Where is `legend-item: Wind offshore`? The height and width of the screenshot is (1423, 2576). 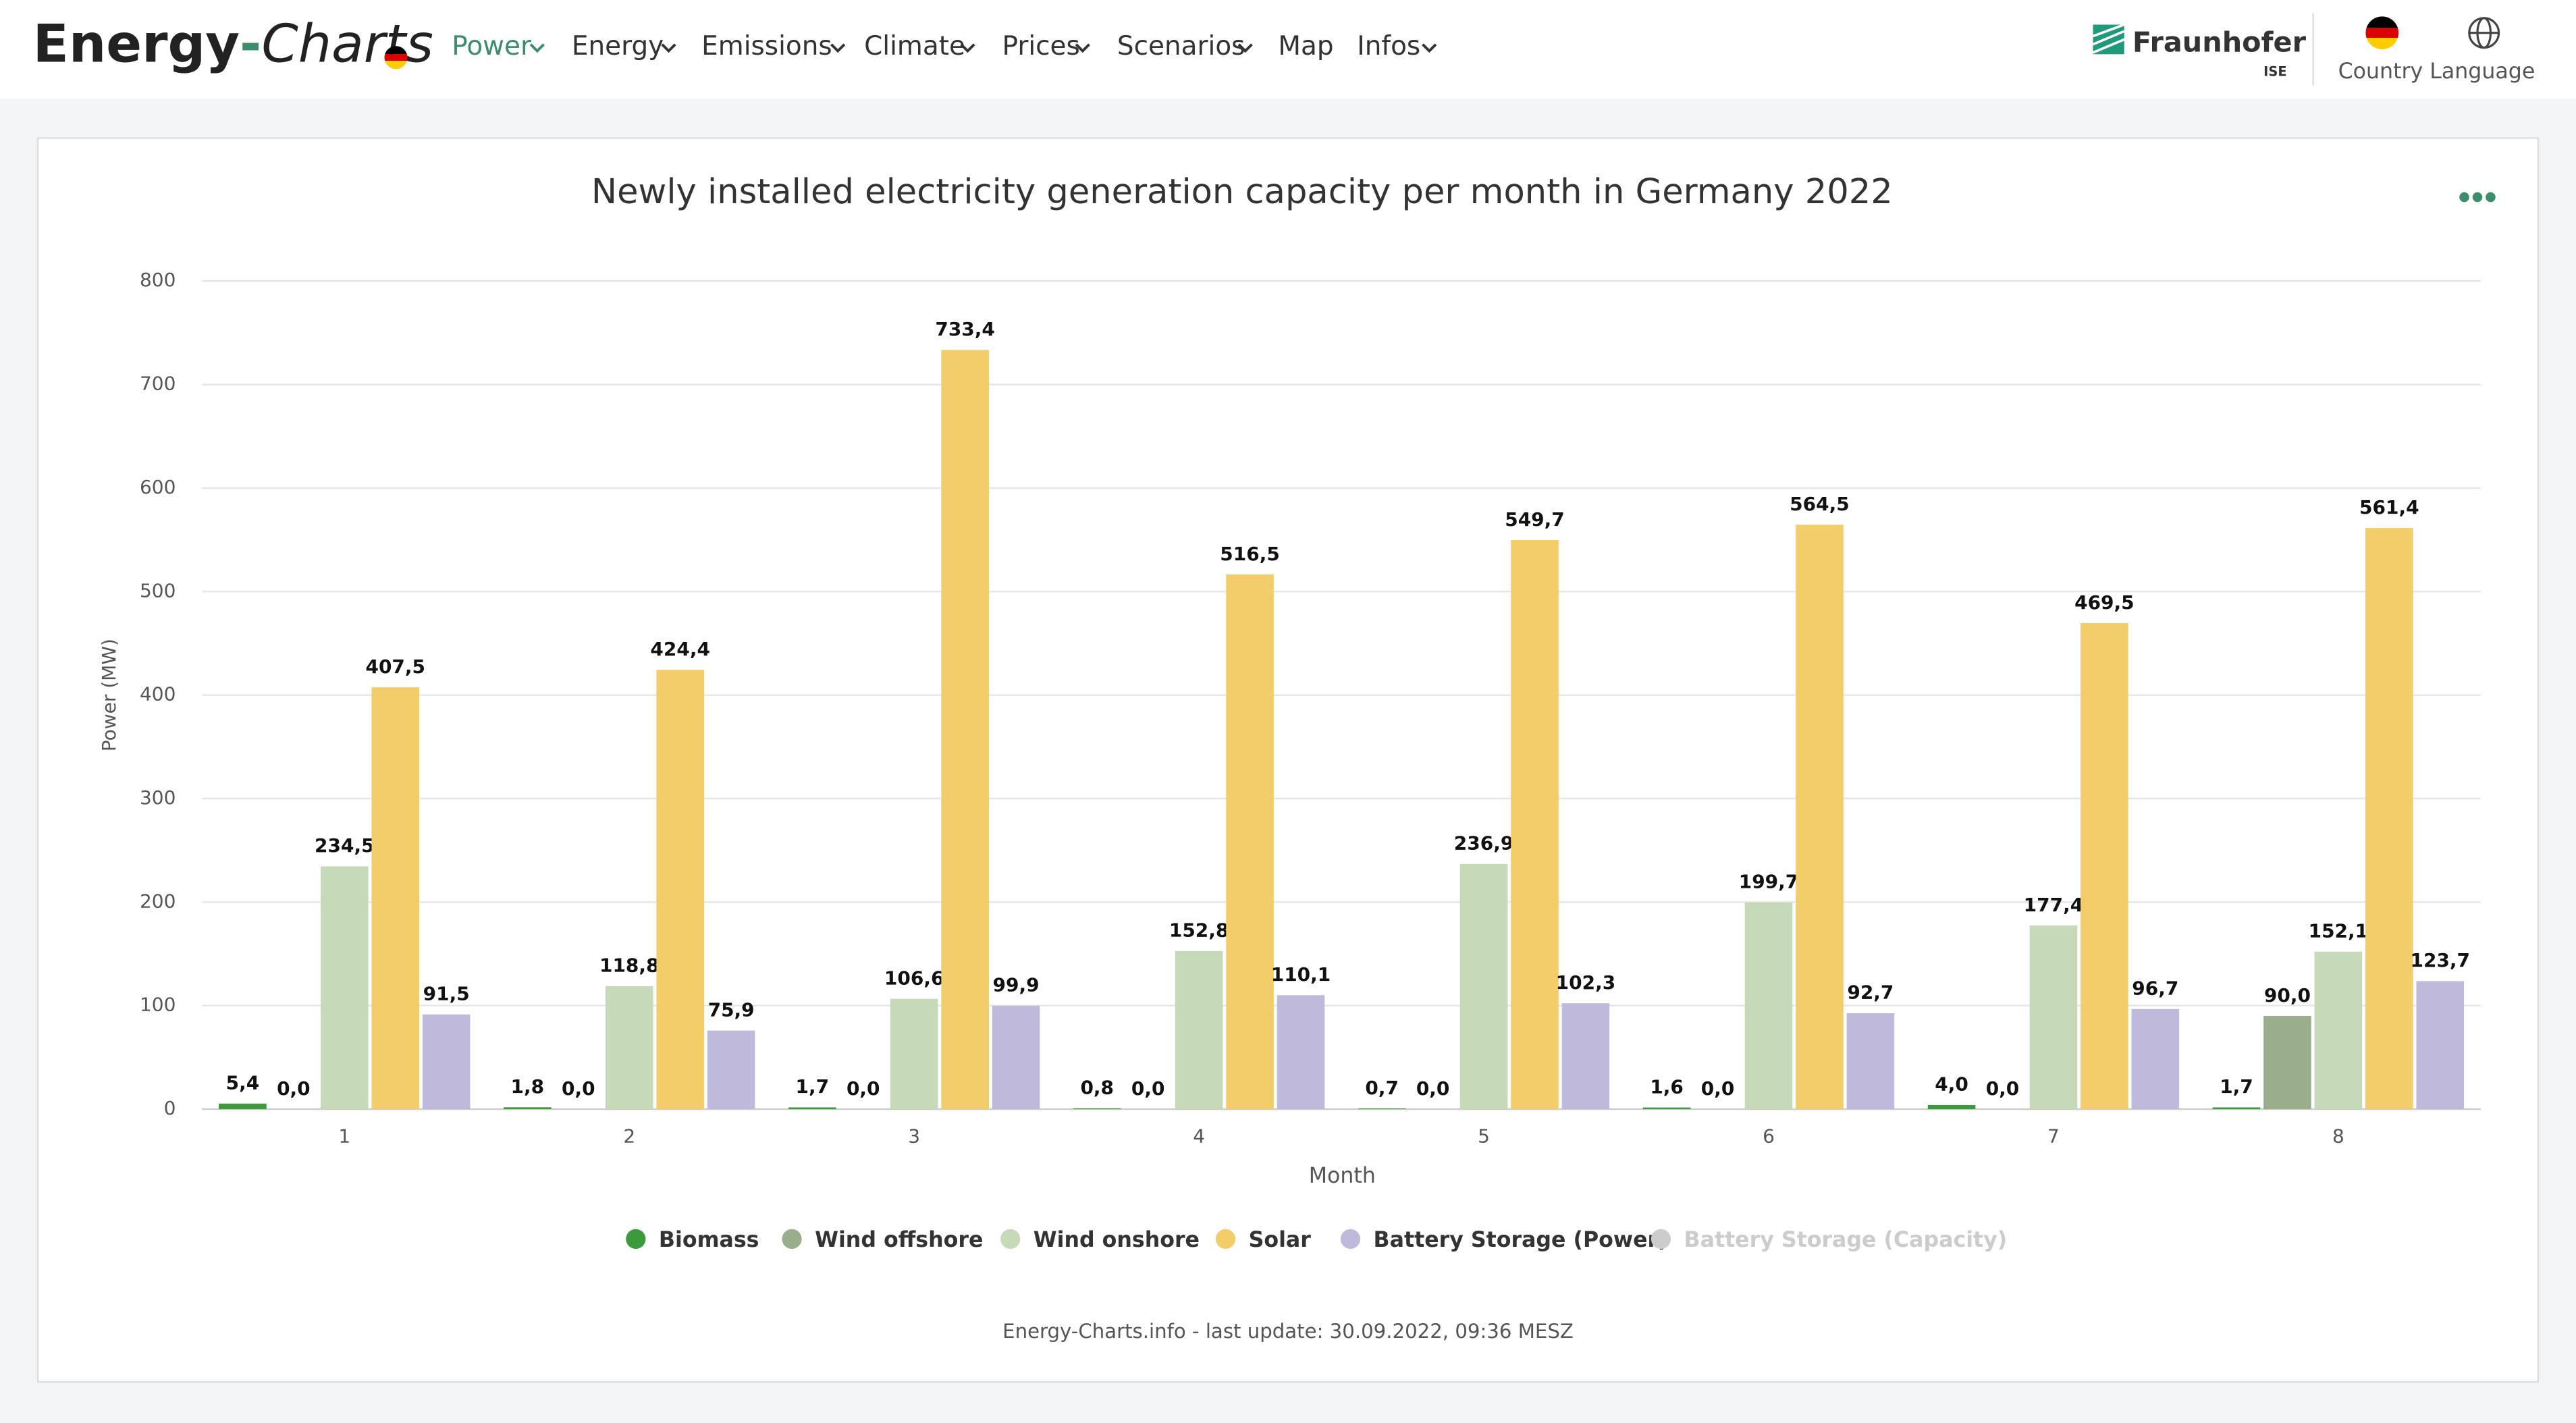
legend-item: Wind offshore is located at coordinates (882, 1240).